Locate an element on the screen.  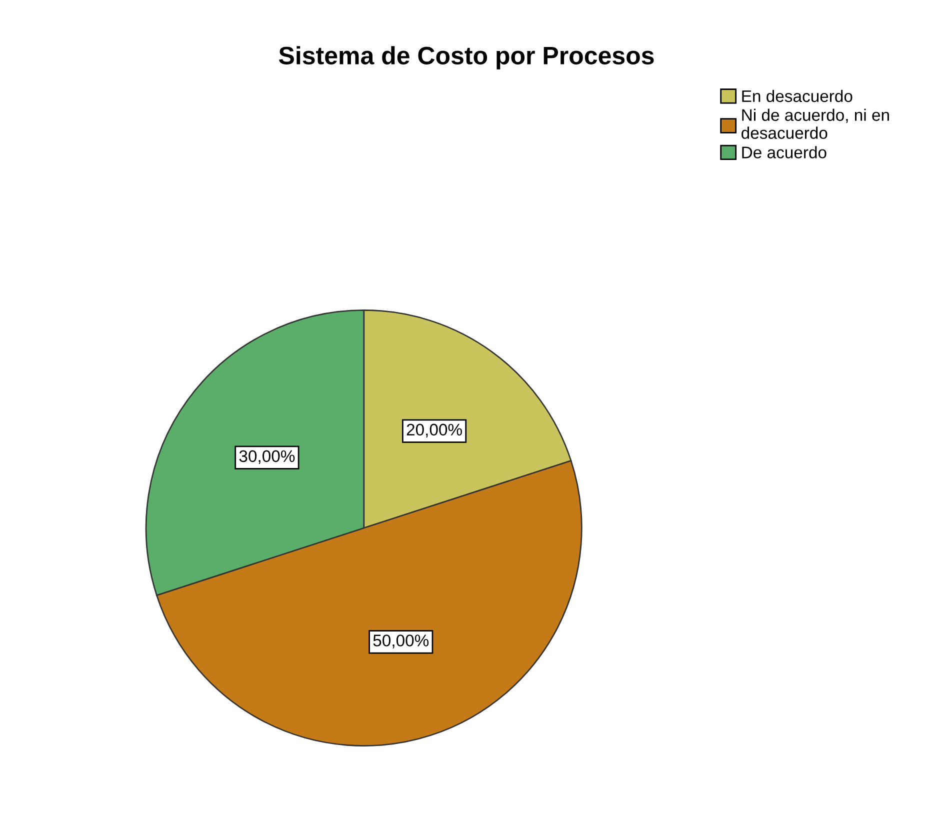
data-label: 20,00% is located at coordinates (434, 431).